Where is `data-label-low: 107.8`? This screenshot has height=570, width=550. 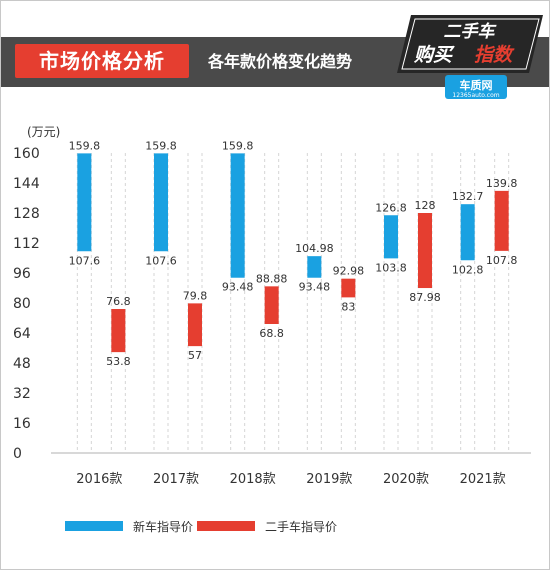
data-label-low: 107.8 is located at coordinates (502, 260).